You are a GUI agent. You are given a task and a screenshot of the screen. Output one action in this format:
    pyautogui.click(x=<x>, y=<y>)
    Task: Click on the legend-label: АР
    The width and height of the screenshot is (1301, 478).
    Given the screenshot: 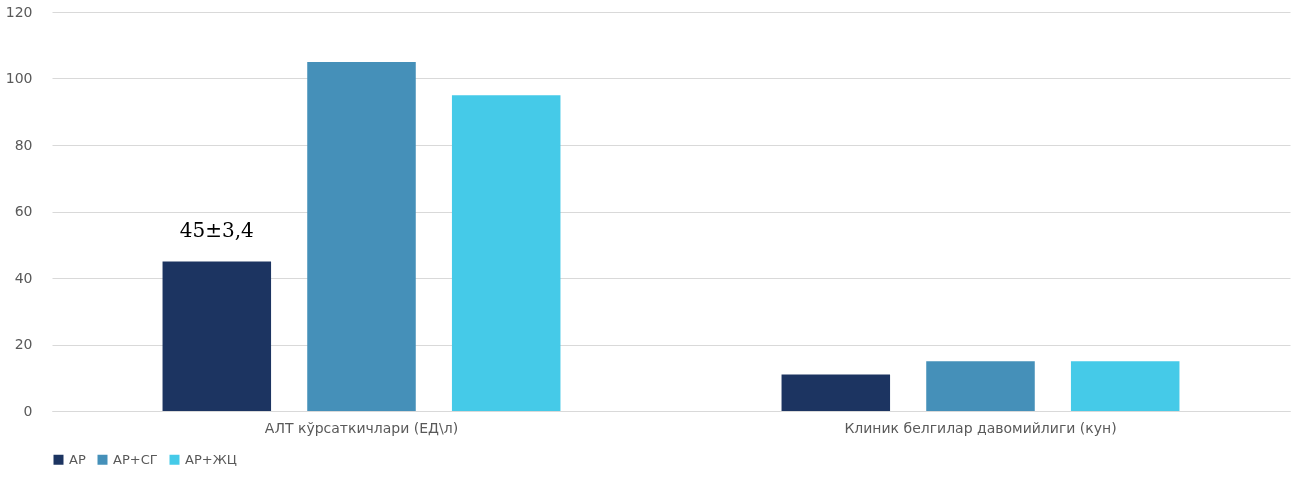 What is the action you would take?
    pyautogui.click(x=77, y=459)
    